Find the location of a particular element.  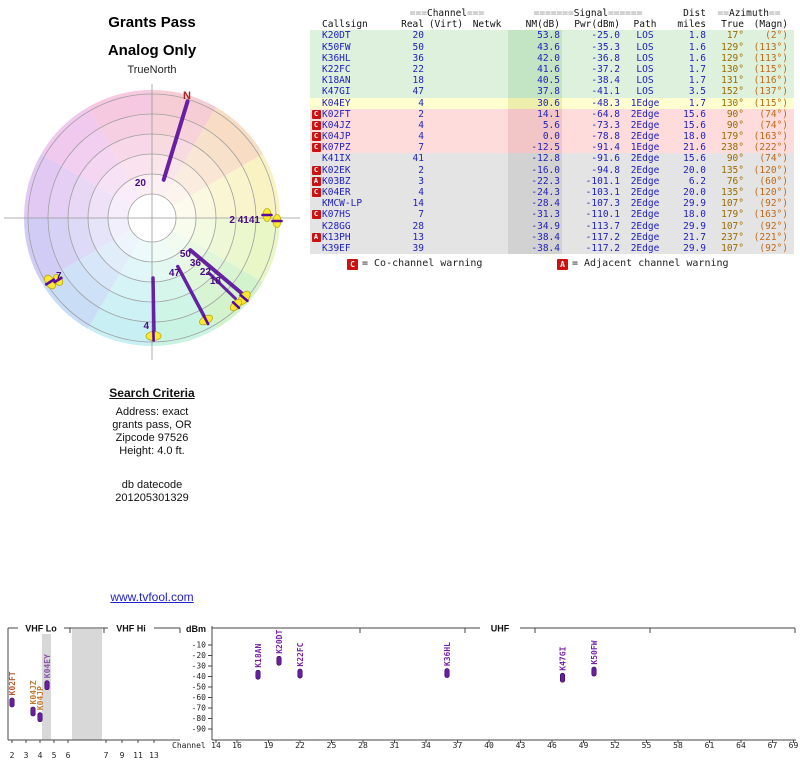

north-marker: N is located at coordinates (187, 96).